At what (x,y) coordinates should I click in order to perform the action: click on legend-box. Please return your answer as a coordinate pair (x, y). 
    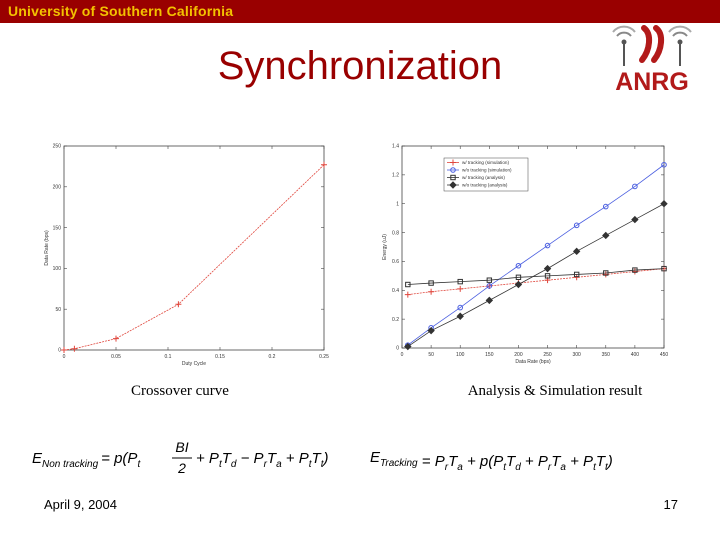
    Looking at the image, I should click on (486, 174).